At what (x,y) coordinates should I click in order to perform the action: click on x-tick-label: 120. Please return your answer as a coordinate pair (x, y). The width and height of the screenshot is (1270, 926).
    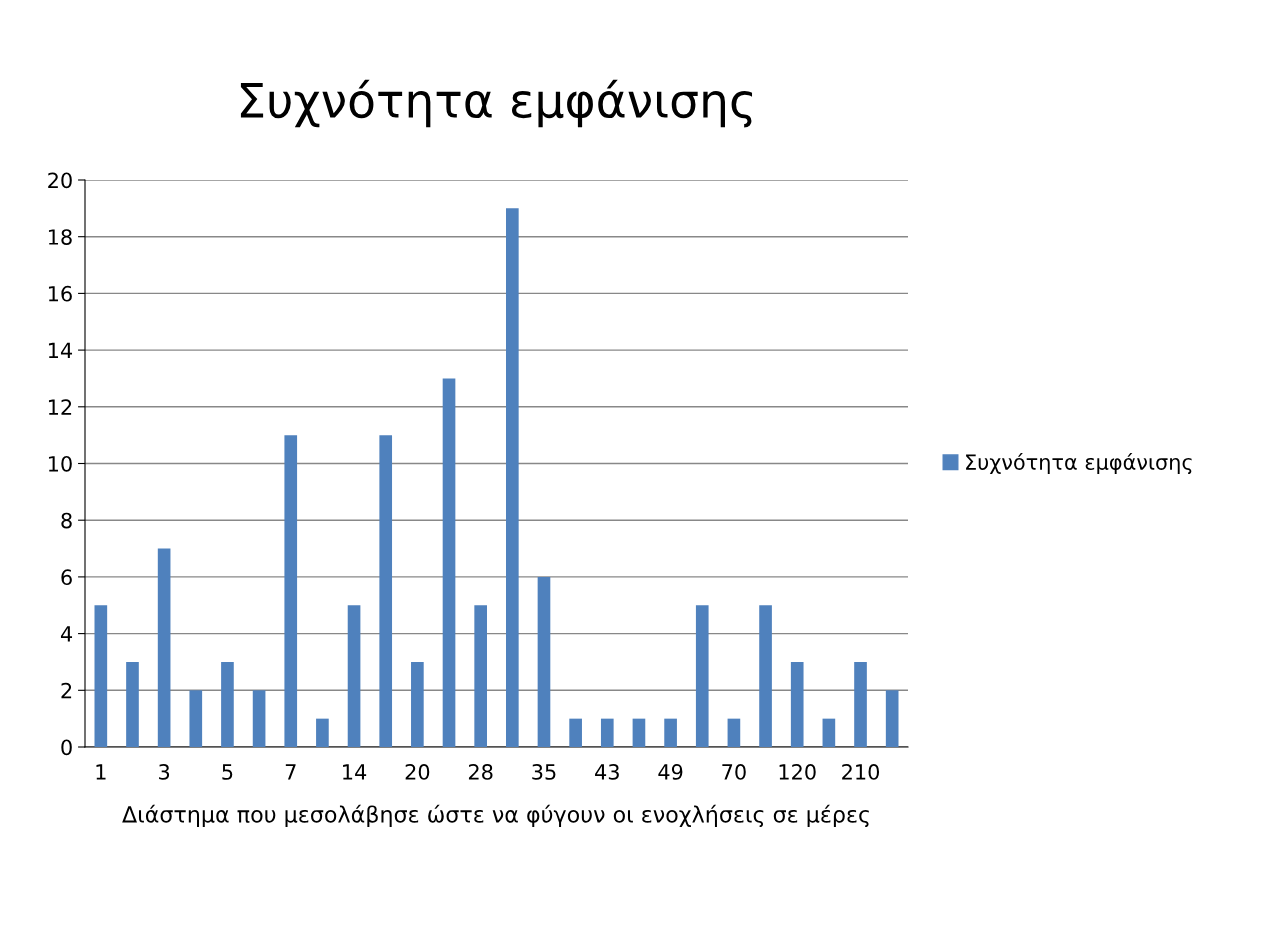
    Looking at the image, I should click on (797, 772).